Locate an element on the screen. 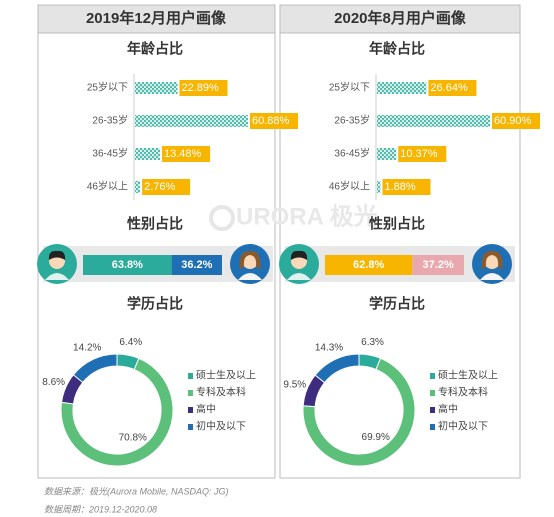 This screenshot has height=517, width=554. watermark-logo is located at coordinates (222, 218).